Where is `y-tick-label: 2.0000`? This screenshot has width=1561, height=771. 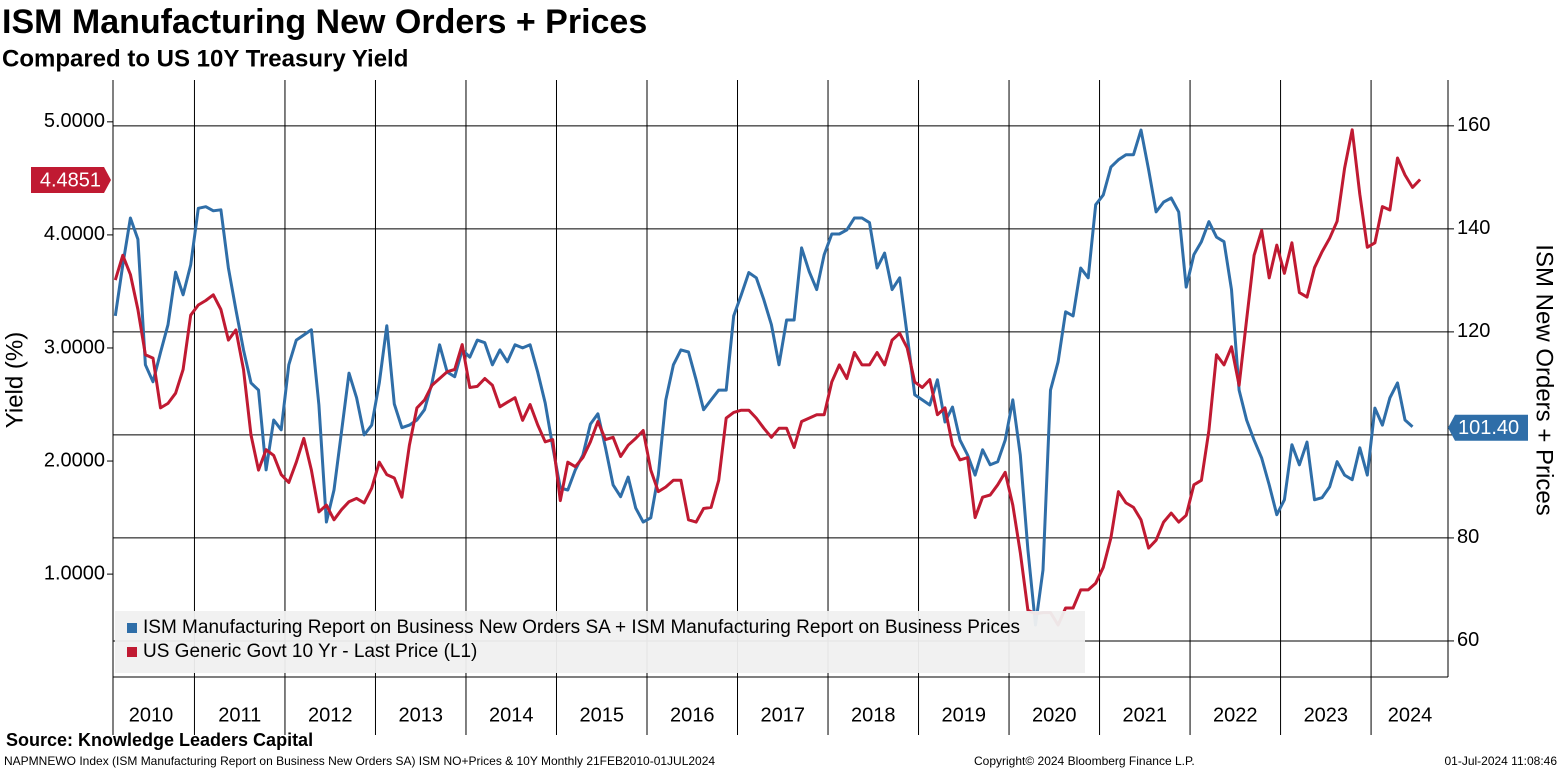 y-tick-label: 2.0000 is located at coordinates (74, 460).